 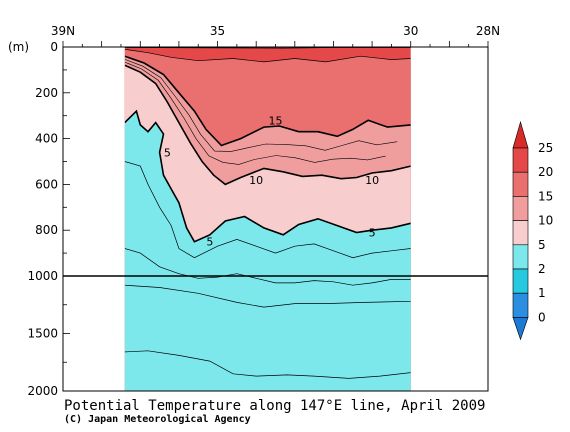 I want to click on x-tick-label: 39N, so click(x=63, y=31).